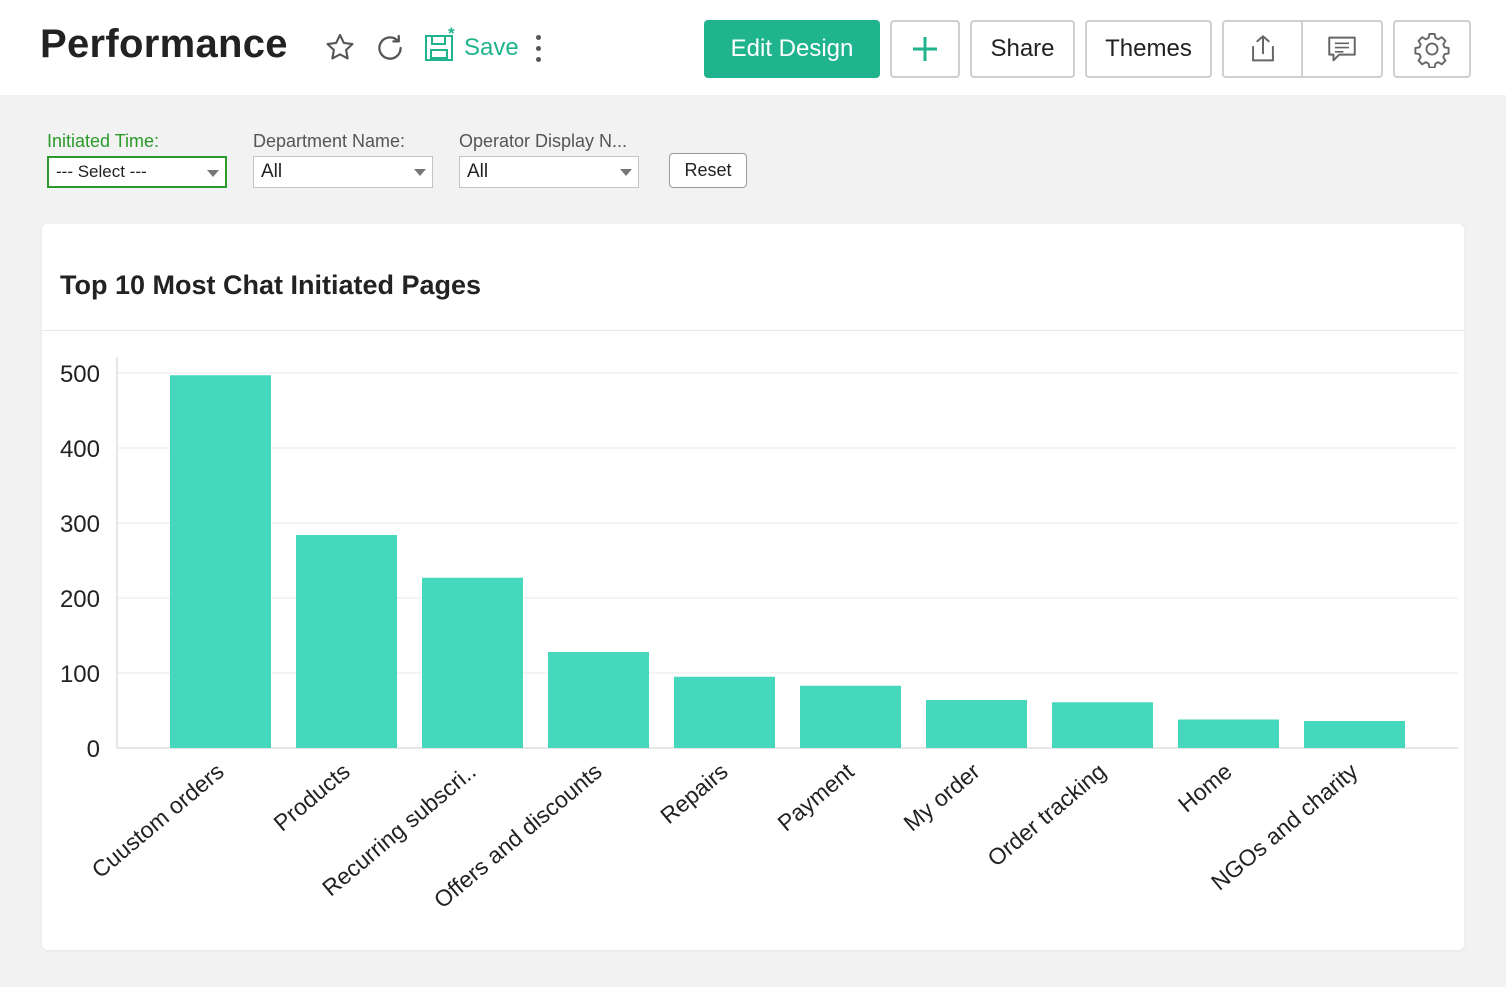 The width and height of the screenshot is (1506, 987). I want to click on star-icon, so click(340, 48).